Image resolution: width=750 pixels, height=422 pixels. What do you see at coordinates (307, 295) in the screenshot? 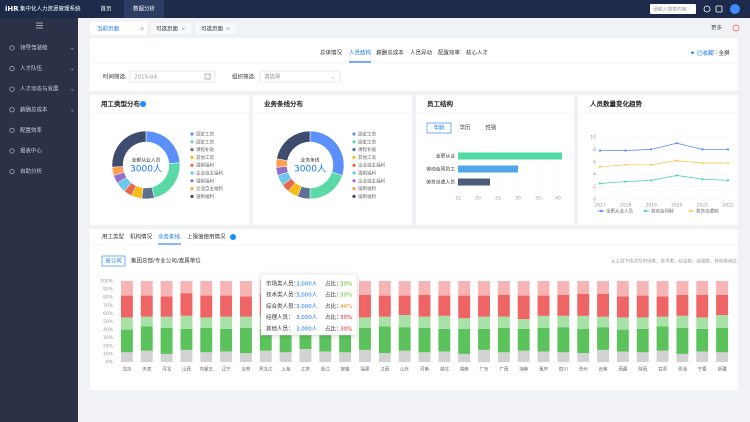
I see `tooltip-count: 3,000人` at bounding box center [307, 295].